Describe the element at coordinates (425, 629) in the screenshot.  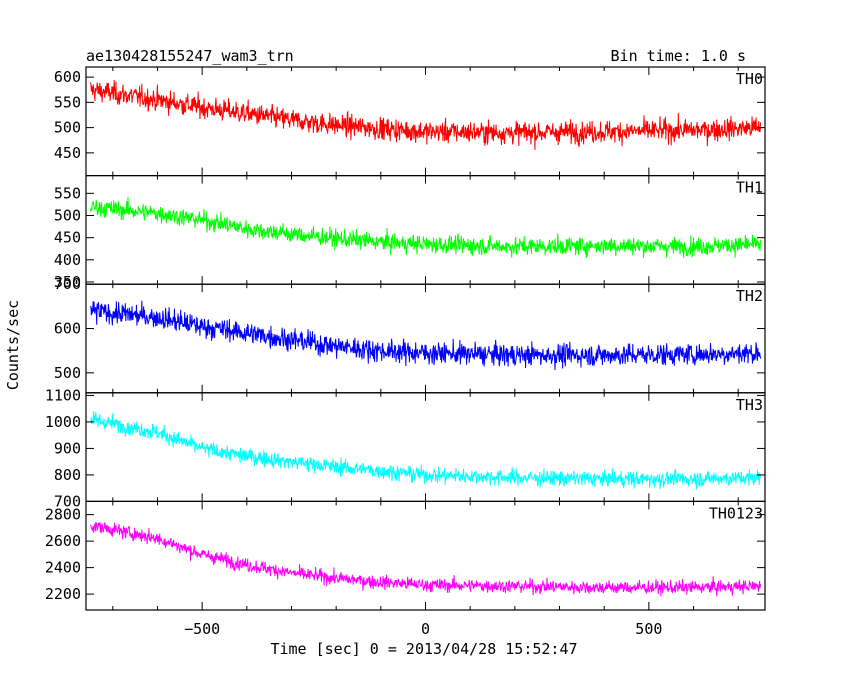
I see `x-tick-label: 0` at that location.